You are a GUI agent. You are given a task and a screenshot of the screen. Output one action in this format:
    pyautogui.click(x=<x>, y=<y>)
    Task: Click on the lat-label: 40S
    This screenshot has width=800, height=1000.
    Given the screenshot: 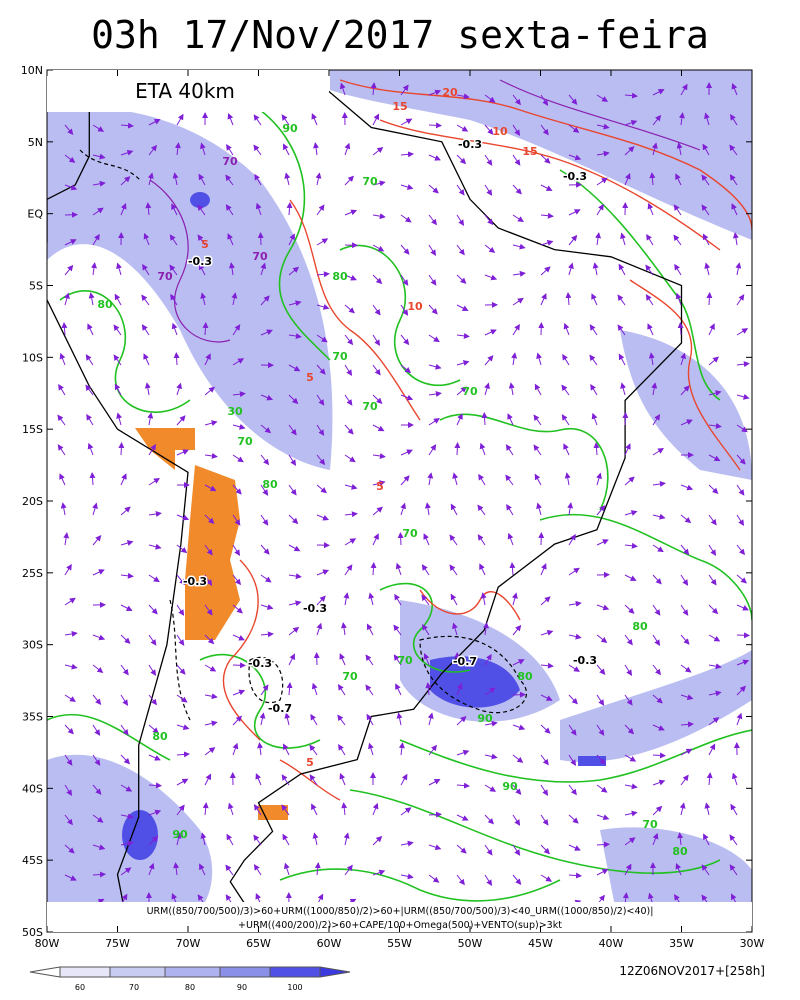 What is the action you would take?
    pyautogui.click(x=32, y=788)
    